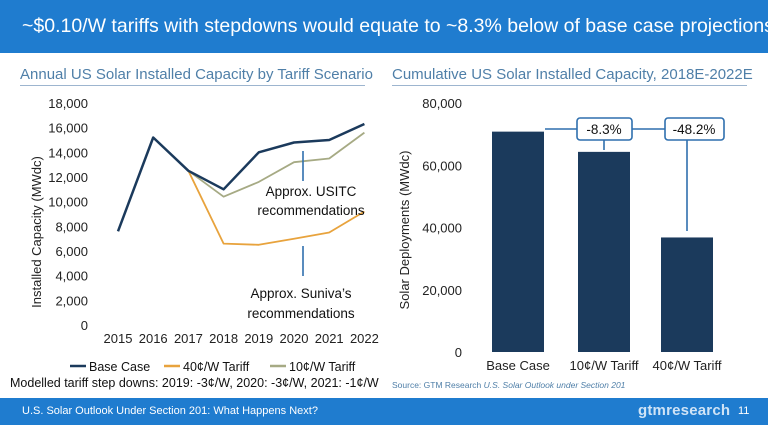  Describe the element at coordinates (604, 365) in the screenshot. I see `bar-category-label: 10¢/W Tariff` at that location.